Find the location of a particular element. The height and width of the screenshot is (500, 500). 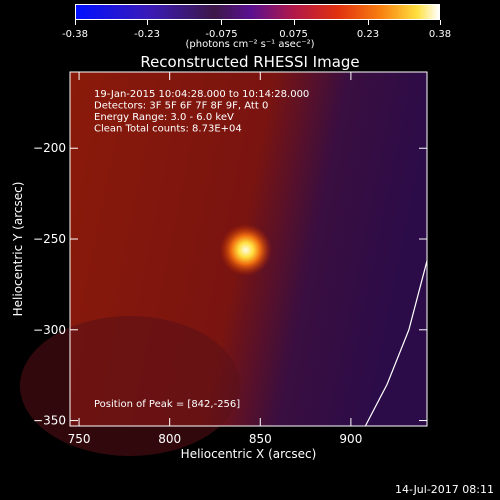

colorbar-tick-label: 0.23 is located at coordinates (368, 34).